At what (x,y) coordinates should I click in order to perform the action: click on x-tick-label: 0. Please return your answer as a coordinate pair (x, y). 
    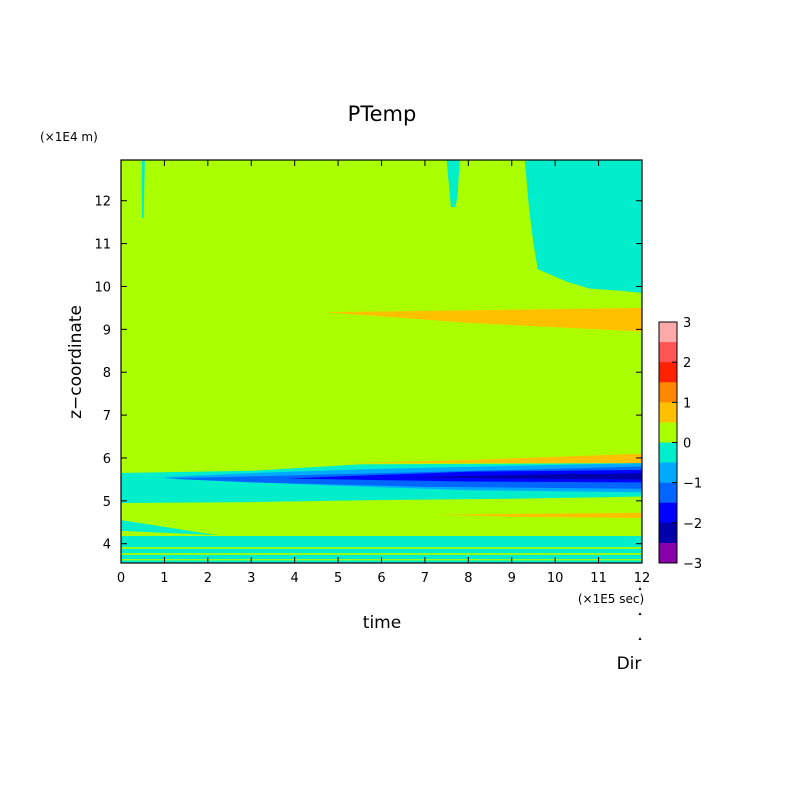
    Looking at the image, I should click on (121, 578).